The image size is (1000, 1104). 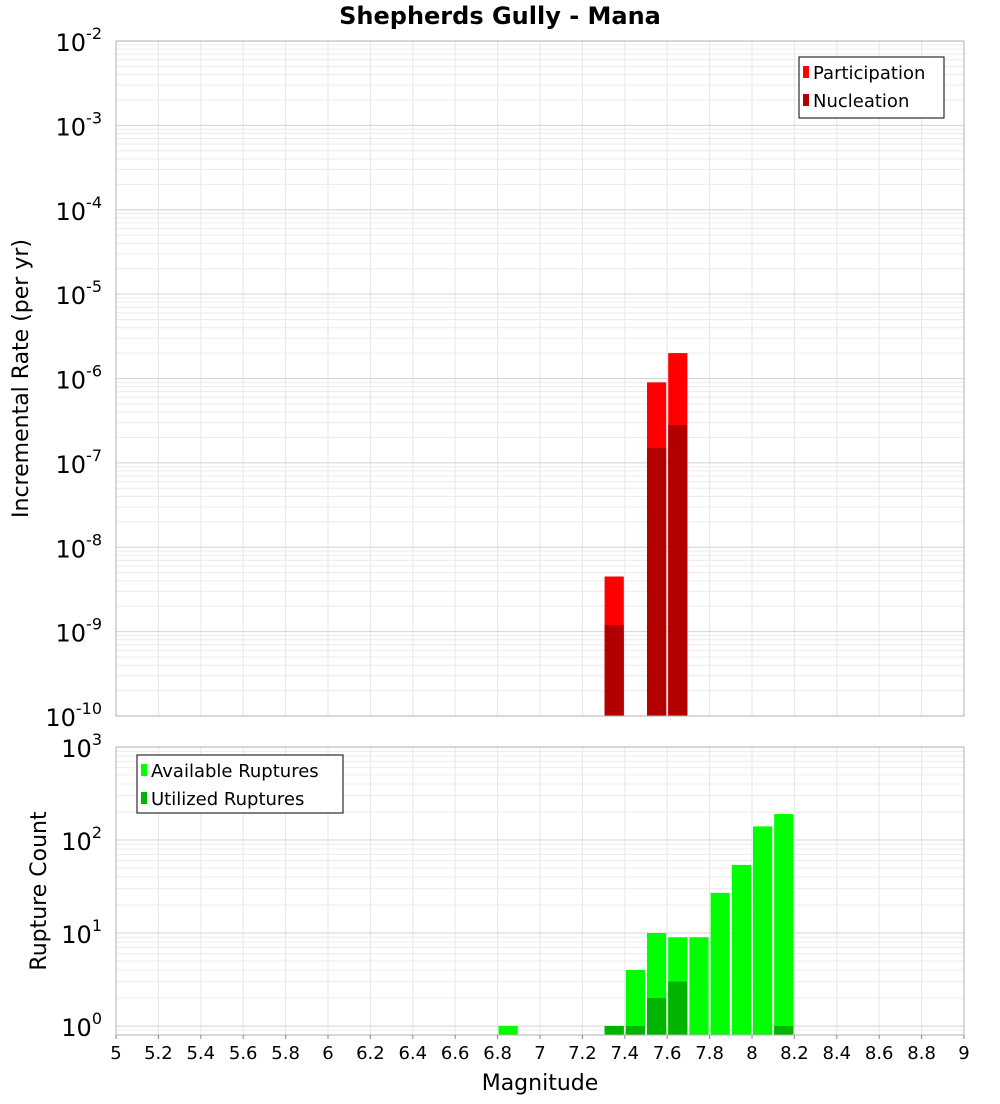 I want to click on x-tick-label: 5, so click(x=115, y=1053).